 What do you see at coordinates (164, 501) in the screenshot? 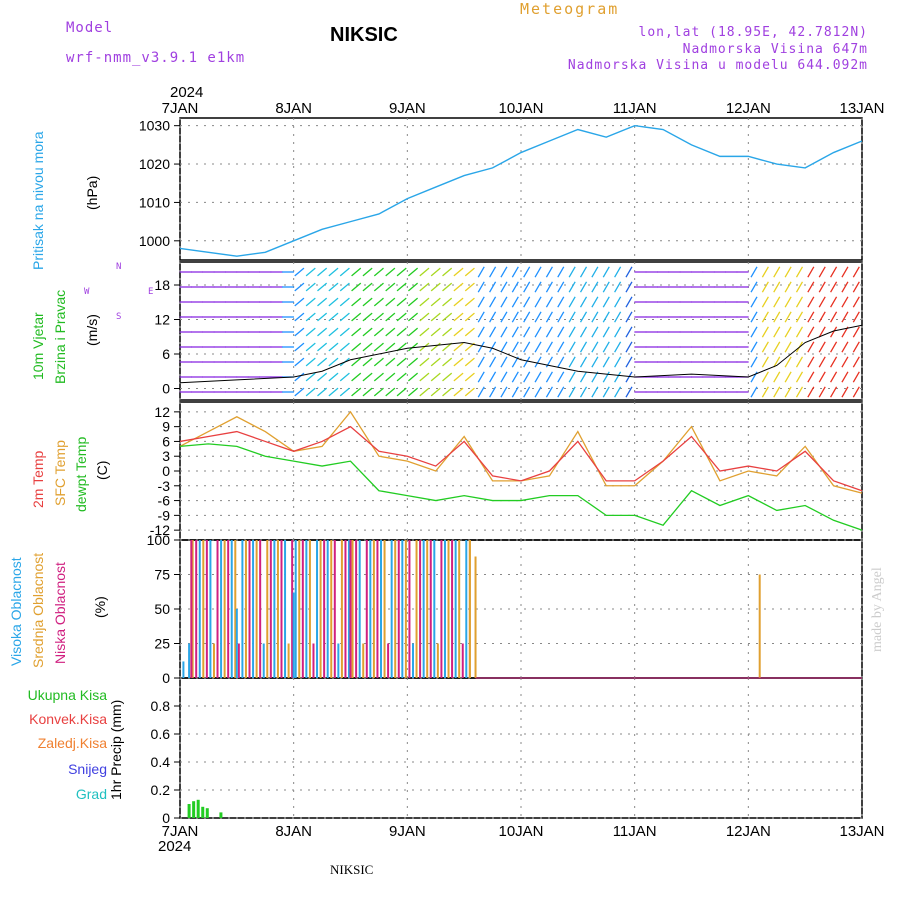
I see `y-tick-label: -6` at bounding box center [164, 501].